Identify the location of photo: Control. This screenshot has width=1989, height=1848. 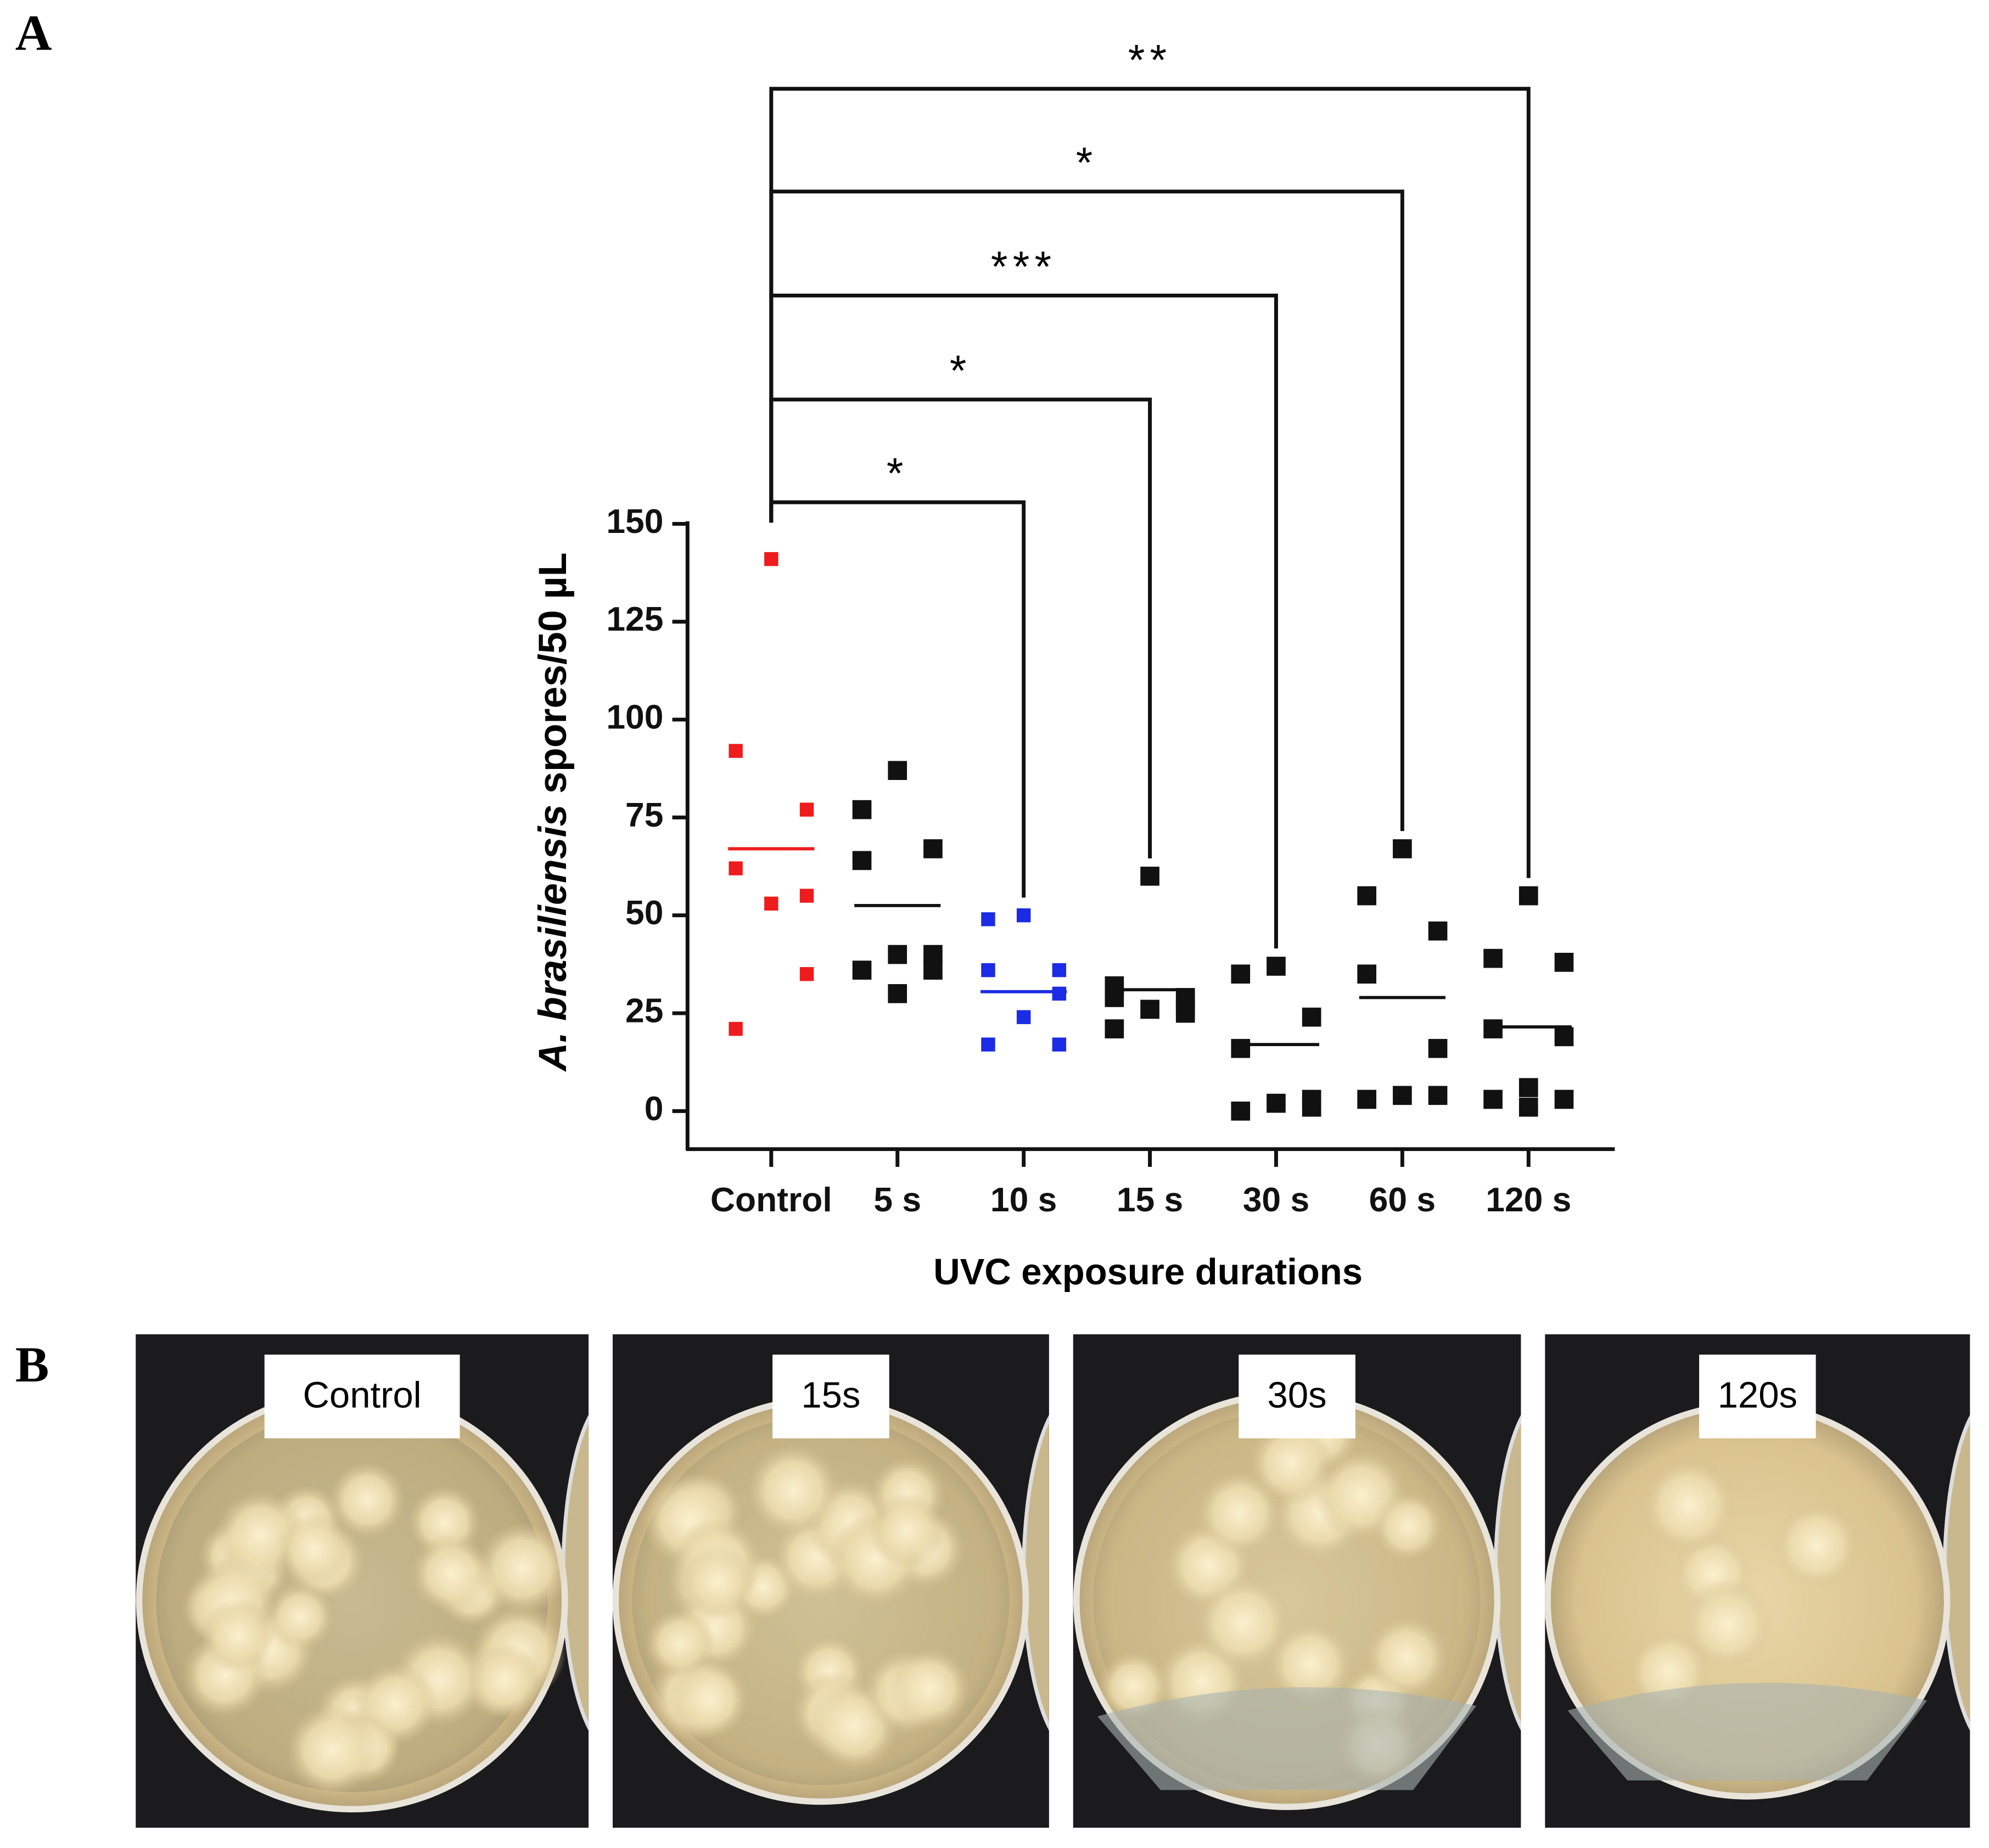
(362, 1581).